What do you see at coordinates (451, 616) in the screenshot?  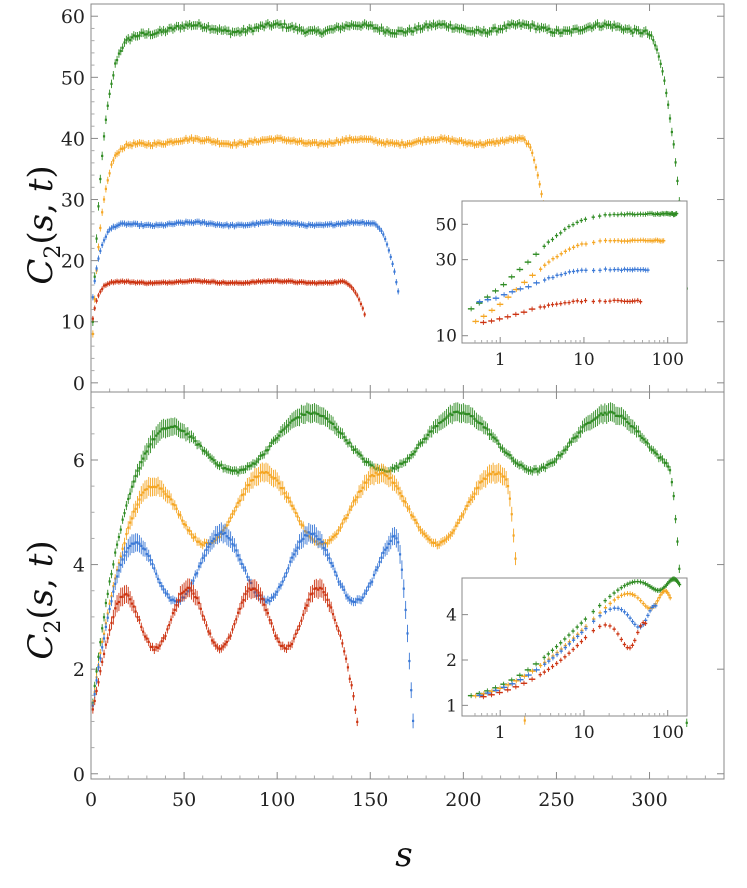 I see `inset-y-tick-label: 4` at bounding box center [451, 616].